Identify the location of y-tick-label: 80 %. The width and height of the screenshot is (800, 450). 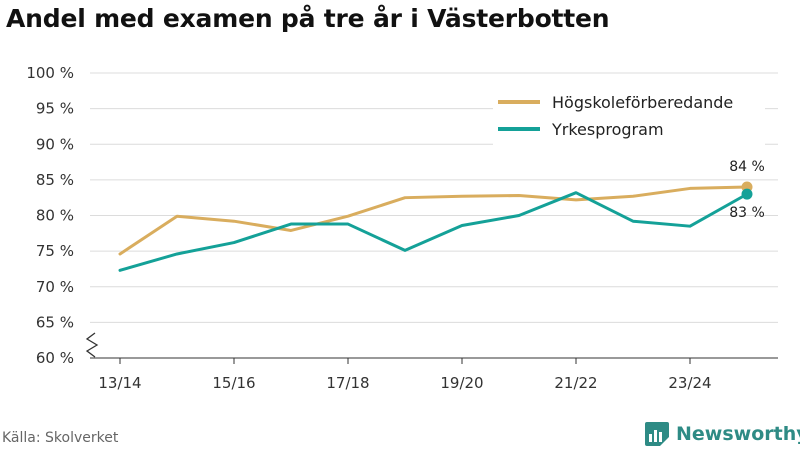
(55, 216).